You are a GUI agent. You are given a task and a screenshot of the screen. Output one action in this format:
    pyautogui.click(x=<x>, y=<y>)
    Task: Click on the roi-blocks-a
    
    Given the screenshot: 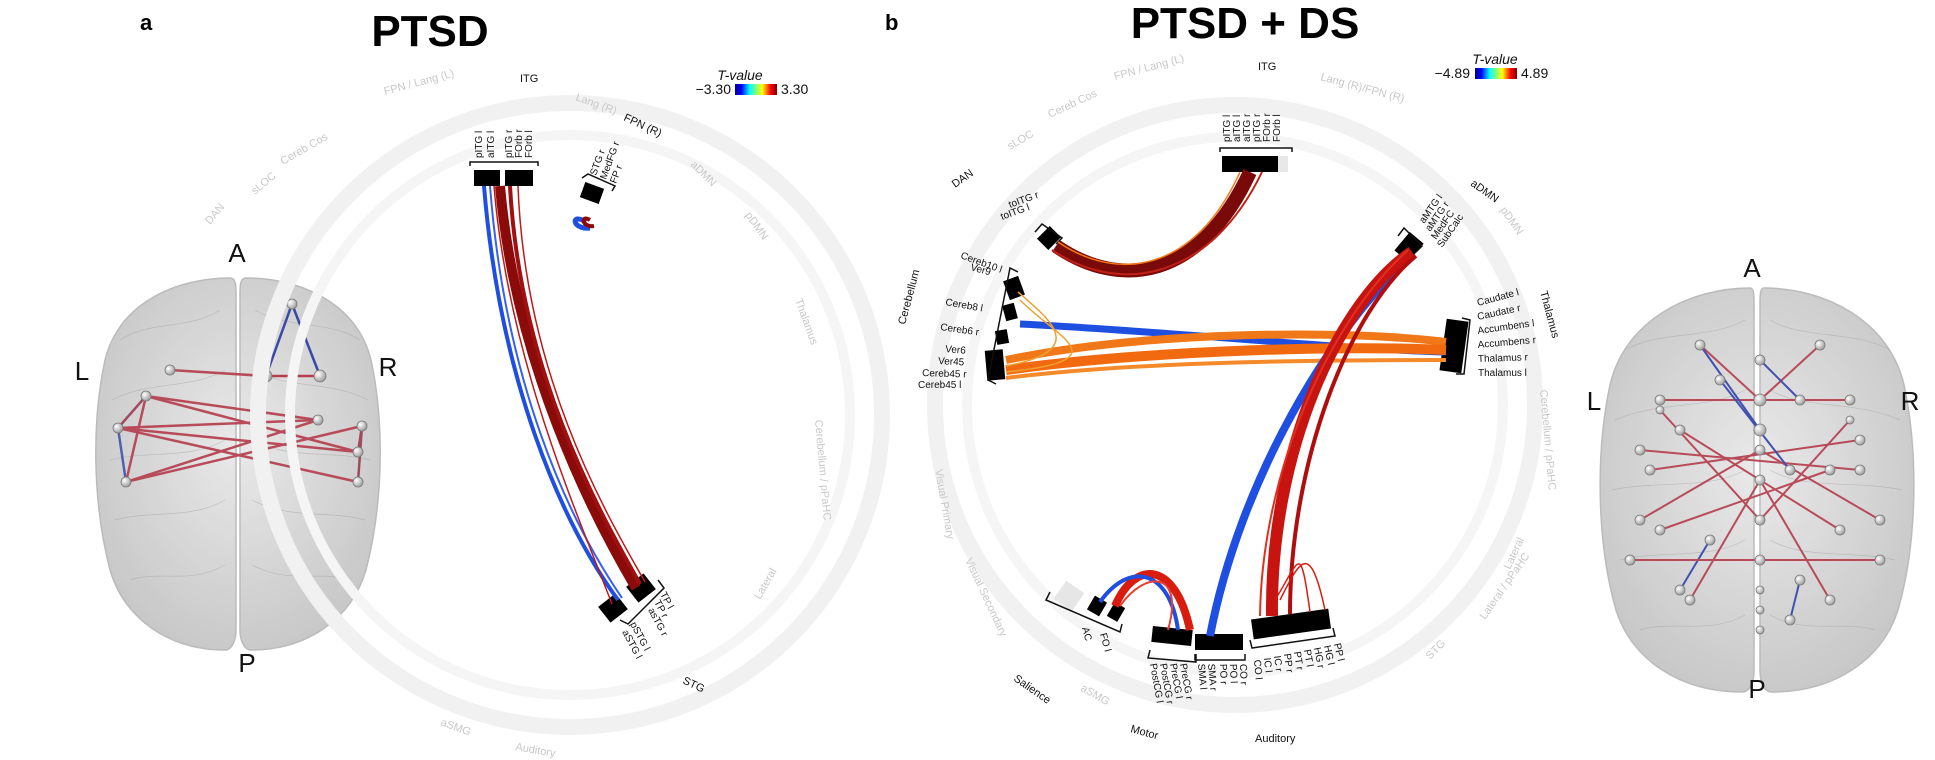 What is the action you would take?
    pyautogui.click(x=565, y=396)
    